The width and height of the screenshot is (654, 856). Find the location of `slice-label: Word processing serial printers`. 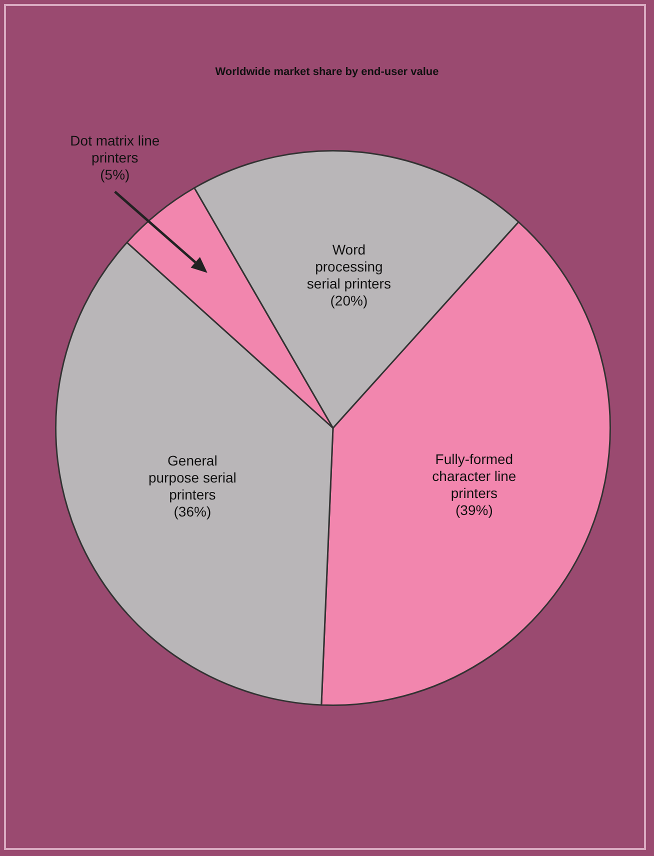

slice-label: Word processing serial printers is located at coordinates (348, 267).